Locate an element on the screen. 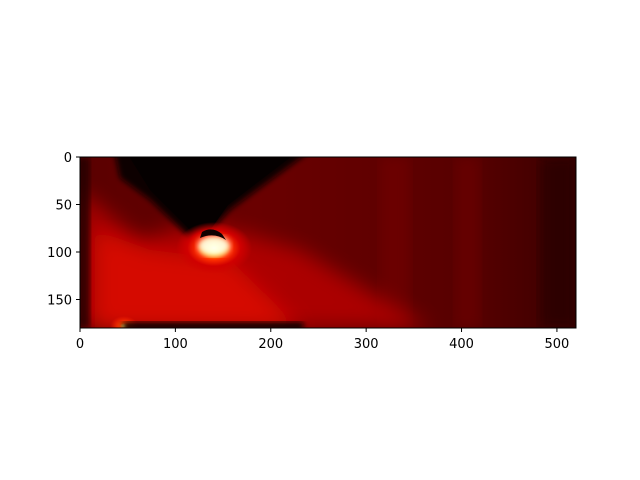 Image resolution: width=640 pixels, height=480 pixels. y-axis: 0 50 100 150 is located at coordinates (63, 230).